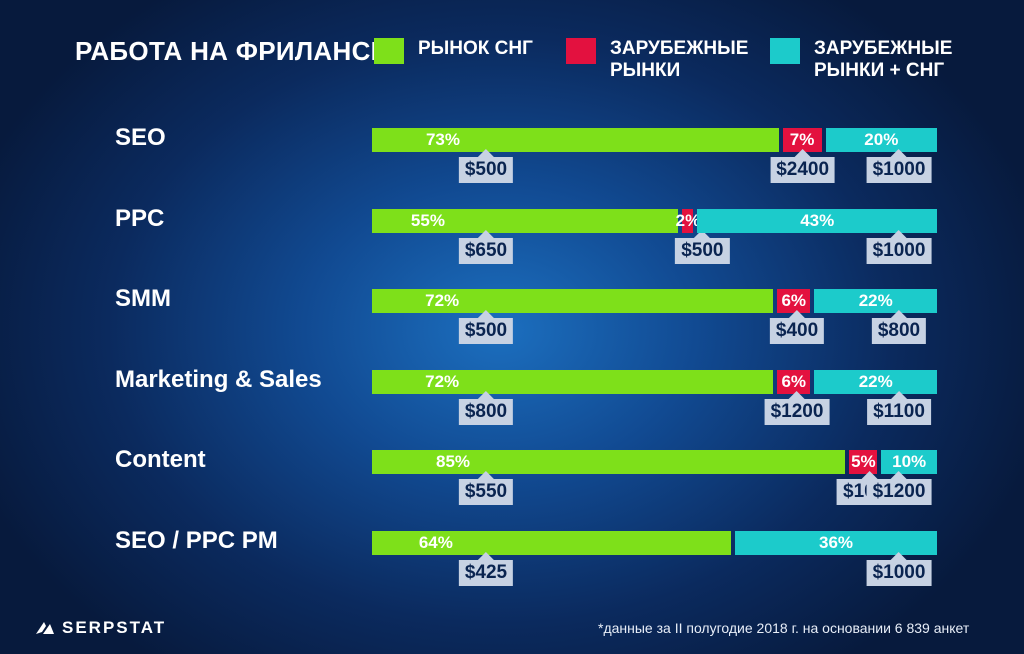 This screenshot has width=1024, height=654. Describe the element at coordinates (218, 379) in the screenshot. I see `category-label: Marketing & Sales` at that location.